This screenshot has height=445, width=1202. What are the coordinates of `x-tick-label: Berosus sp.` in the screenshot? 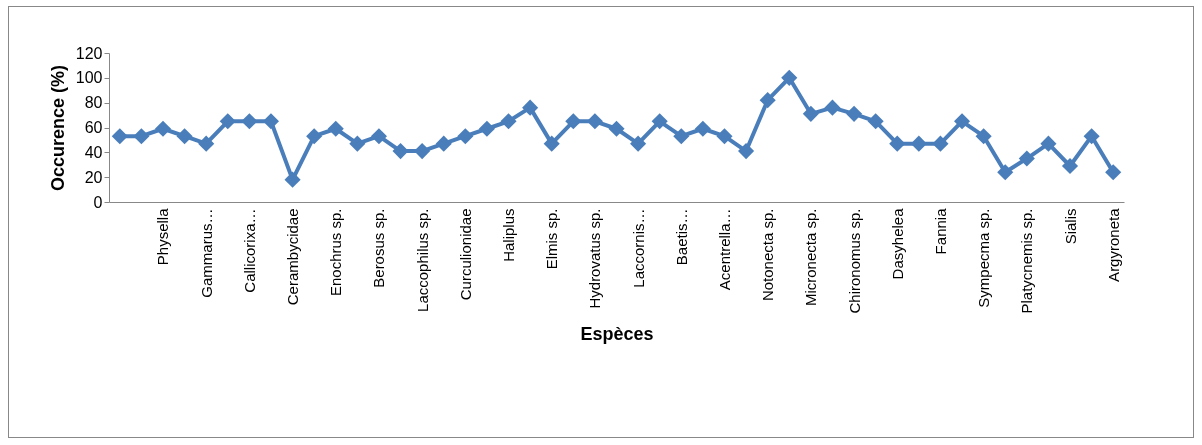 It's located at (379, 248).